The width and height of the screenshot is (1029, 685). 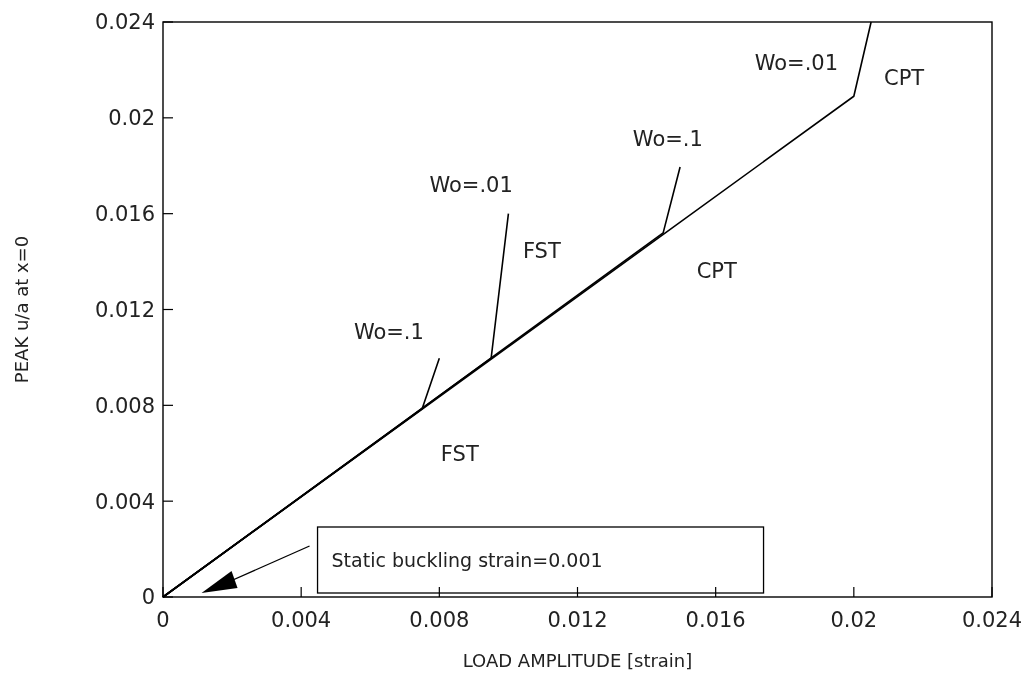 What do you see at coordinates (439, 620) in the screenshot?
I see `x-tick-label: 0.008` at bounding box center [439, 620].